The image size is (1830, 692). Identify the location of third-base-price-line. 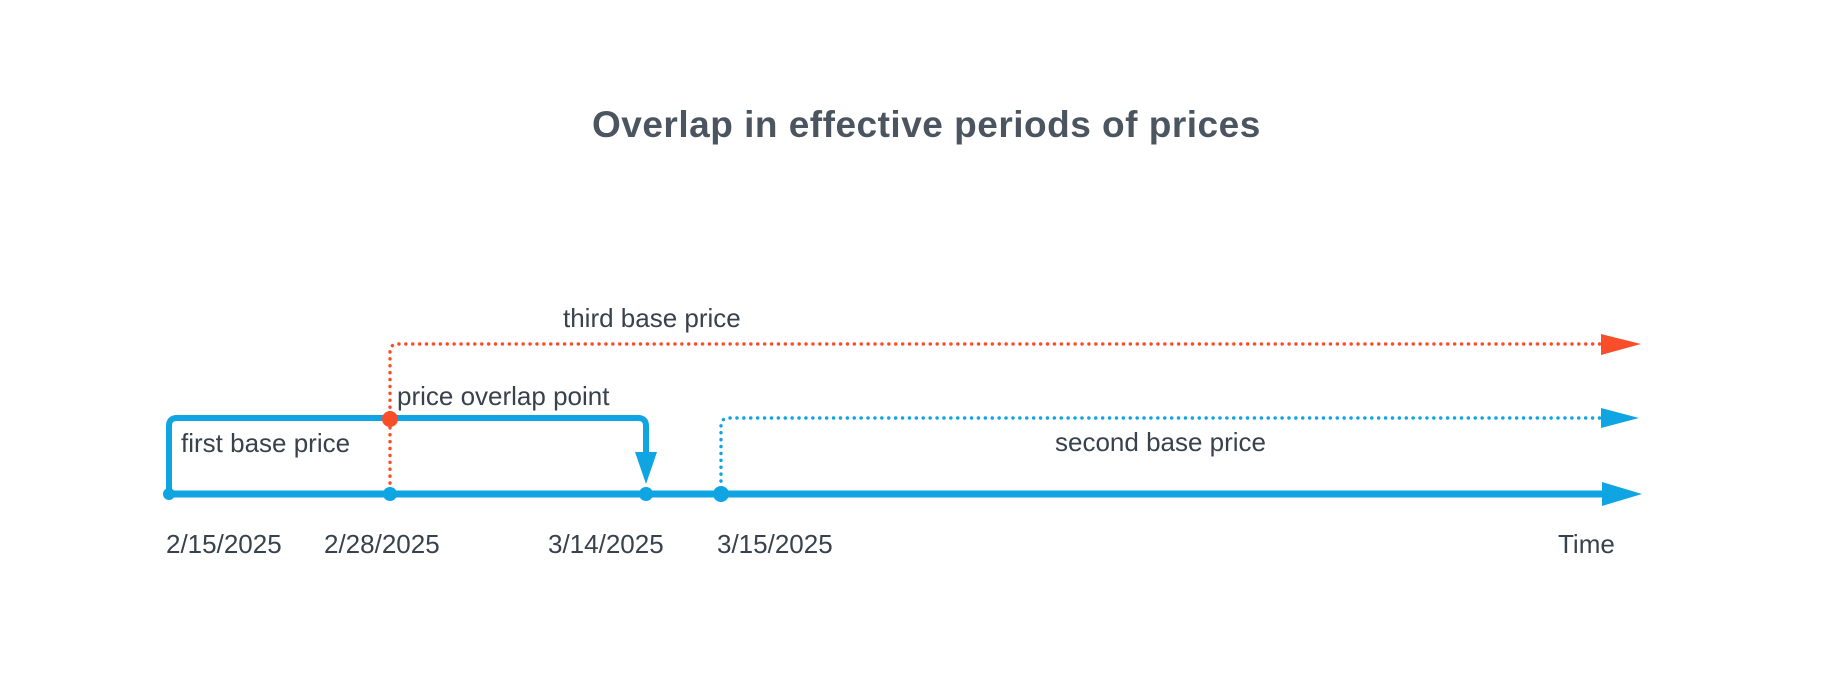
(995, 417).